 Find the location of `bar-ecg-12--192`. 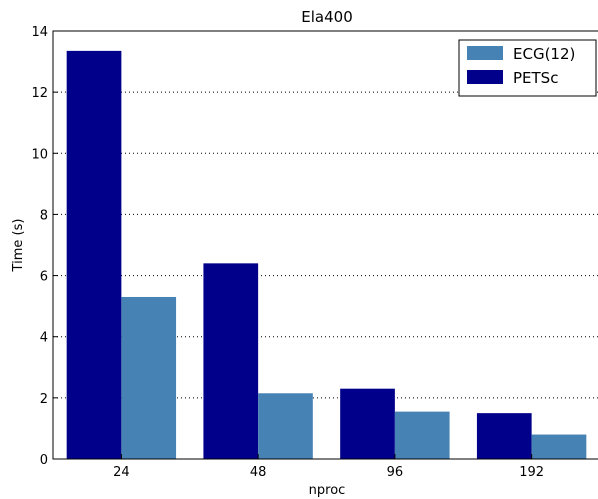

bar-ecg-12--192 is located at coordinates (559, 446).